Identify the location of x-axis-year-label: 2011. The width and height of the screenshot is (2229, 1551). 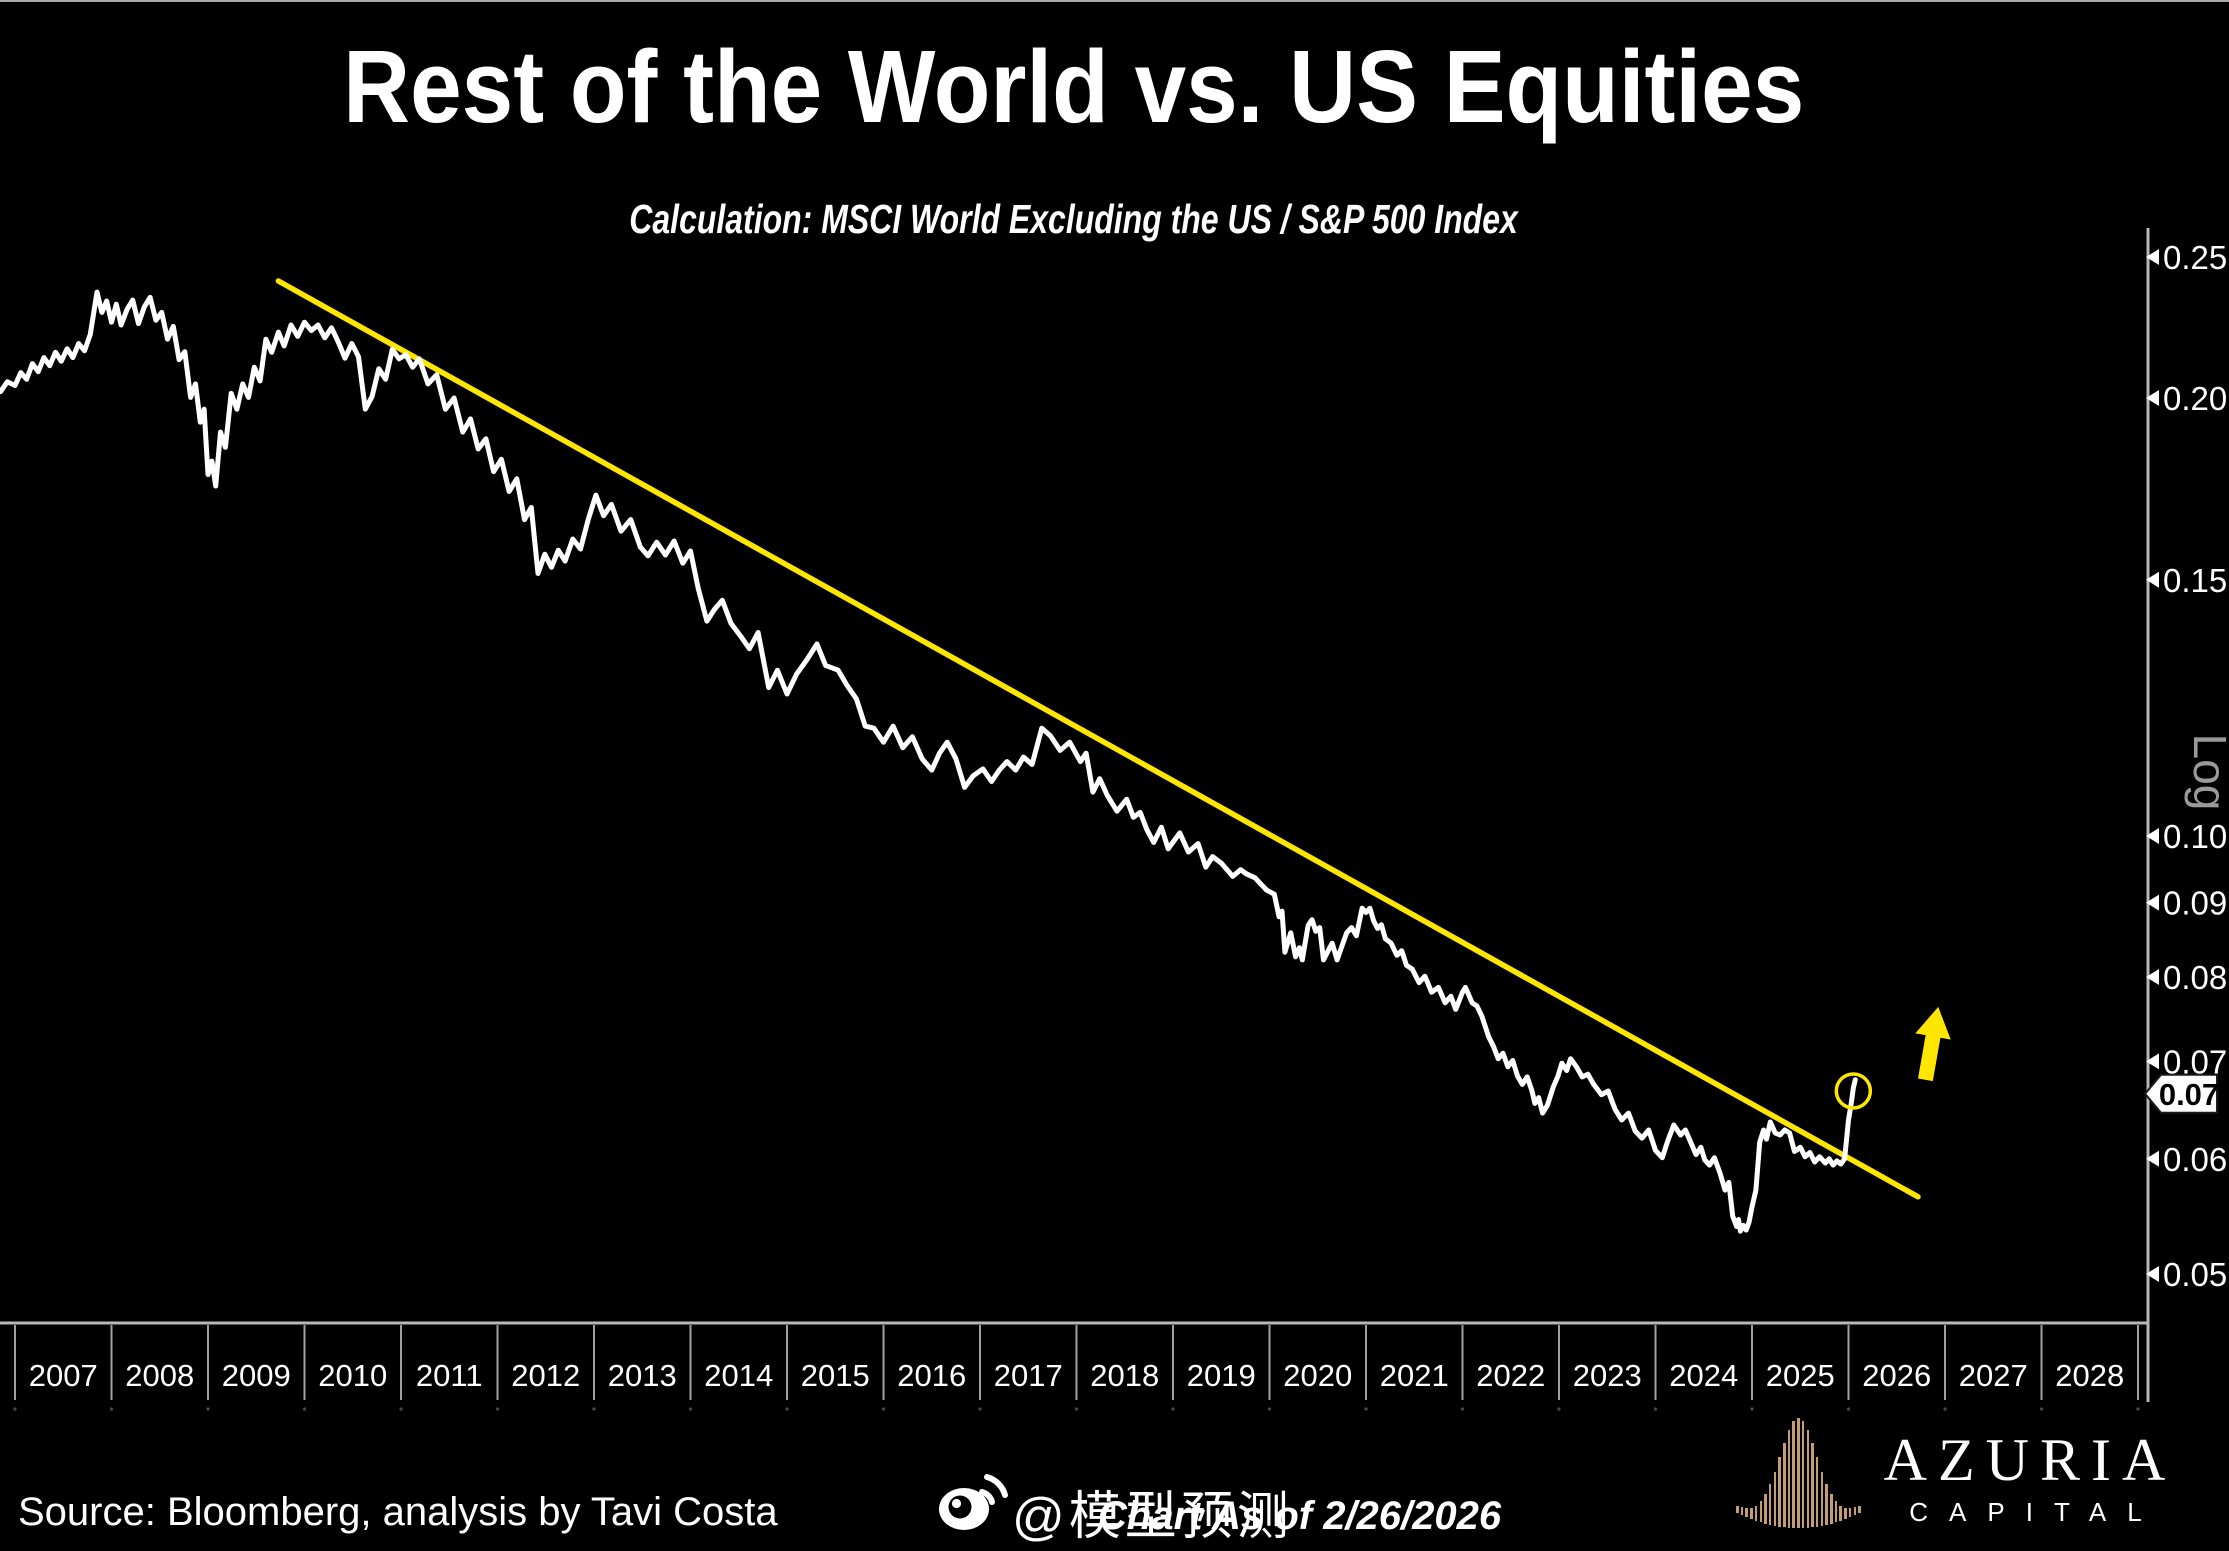
(449, 1375).